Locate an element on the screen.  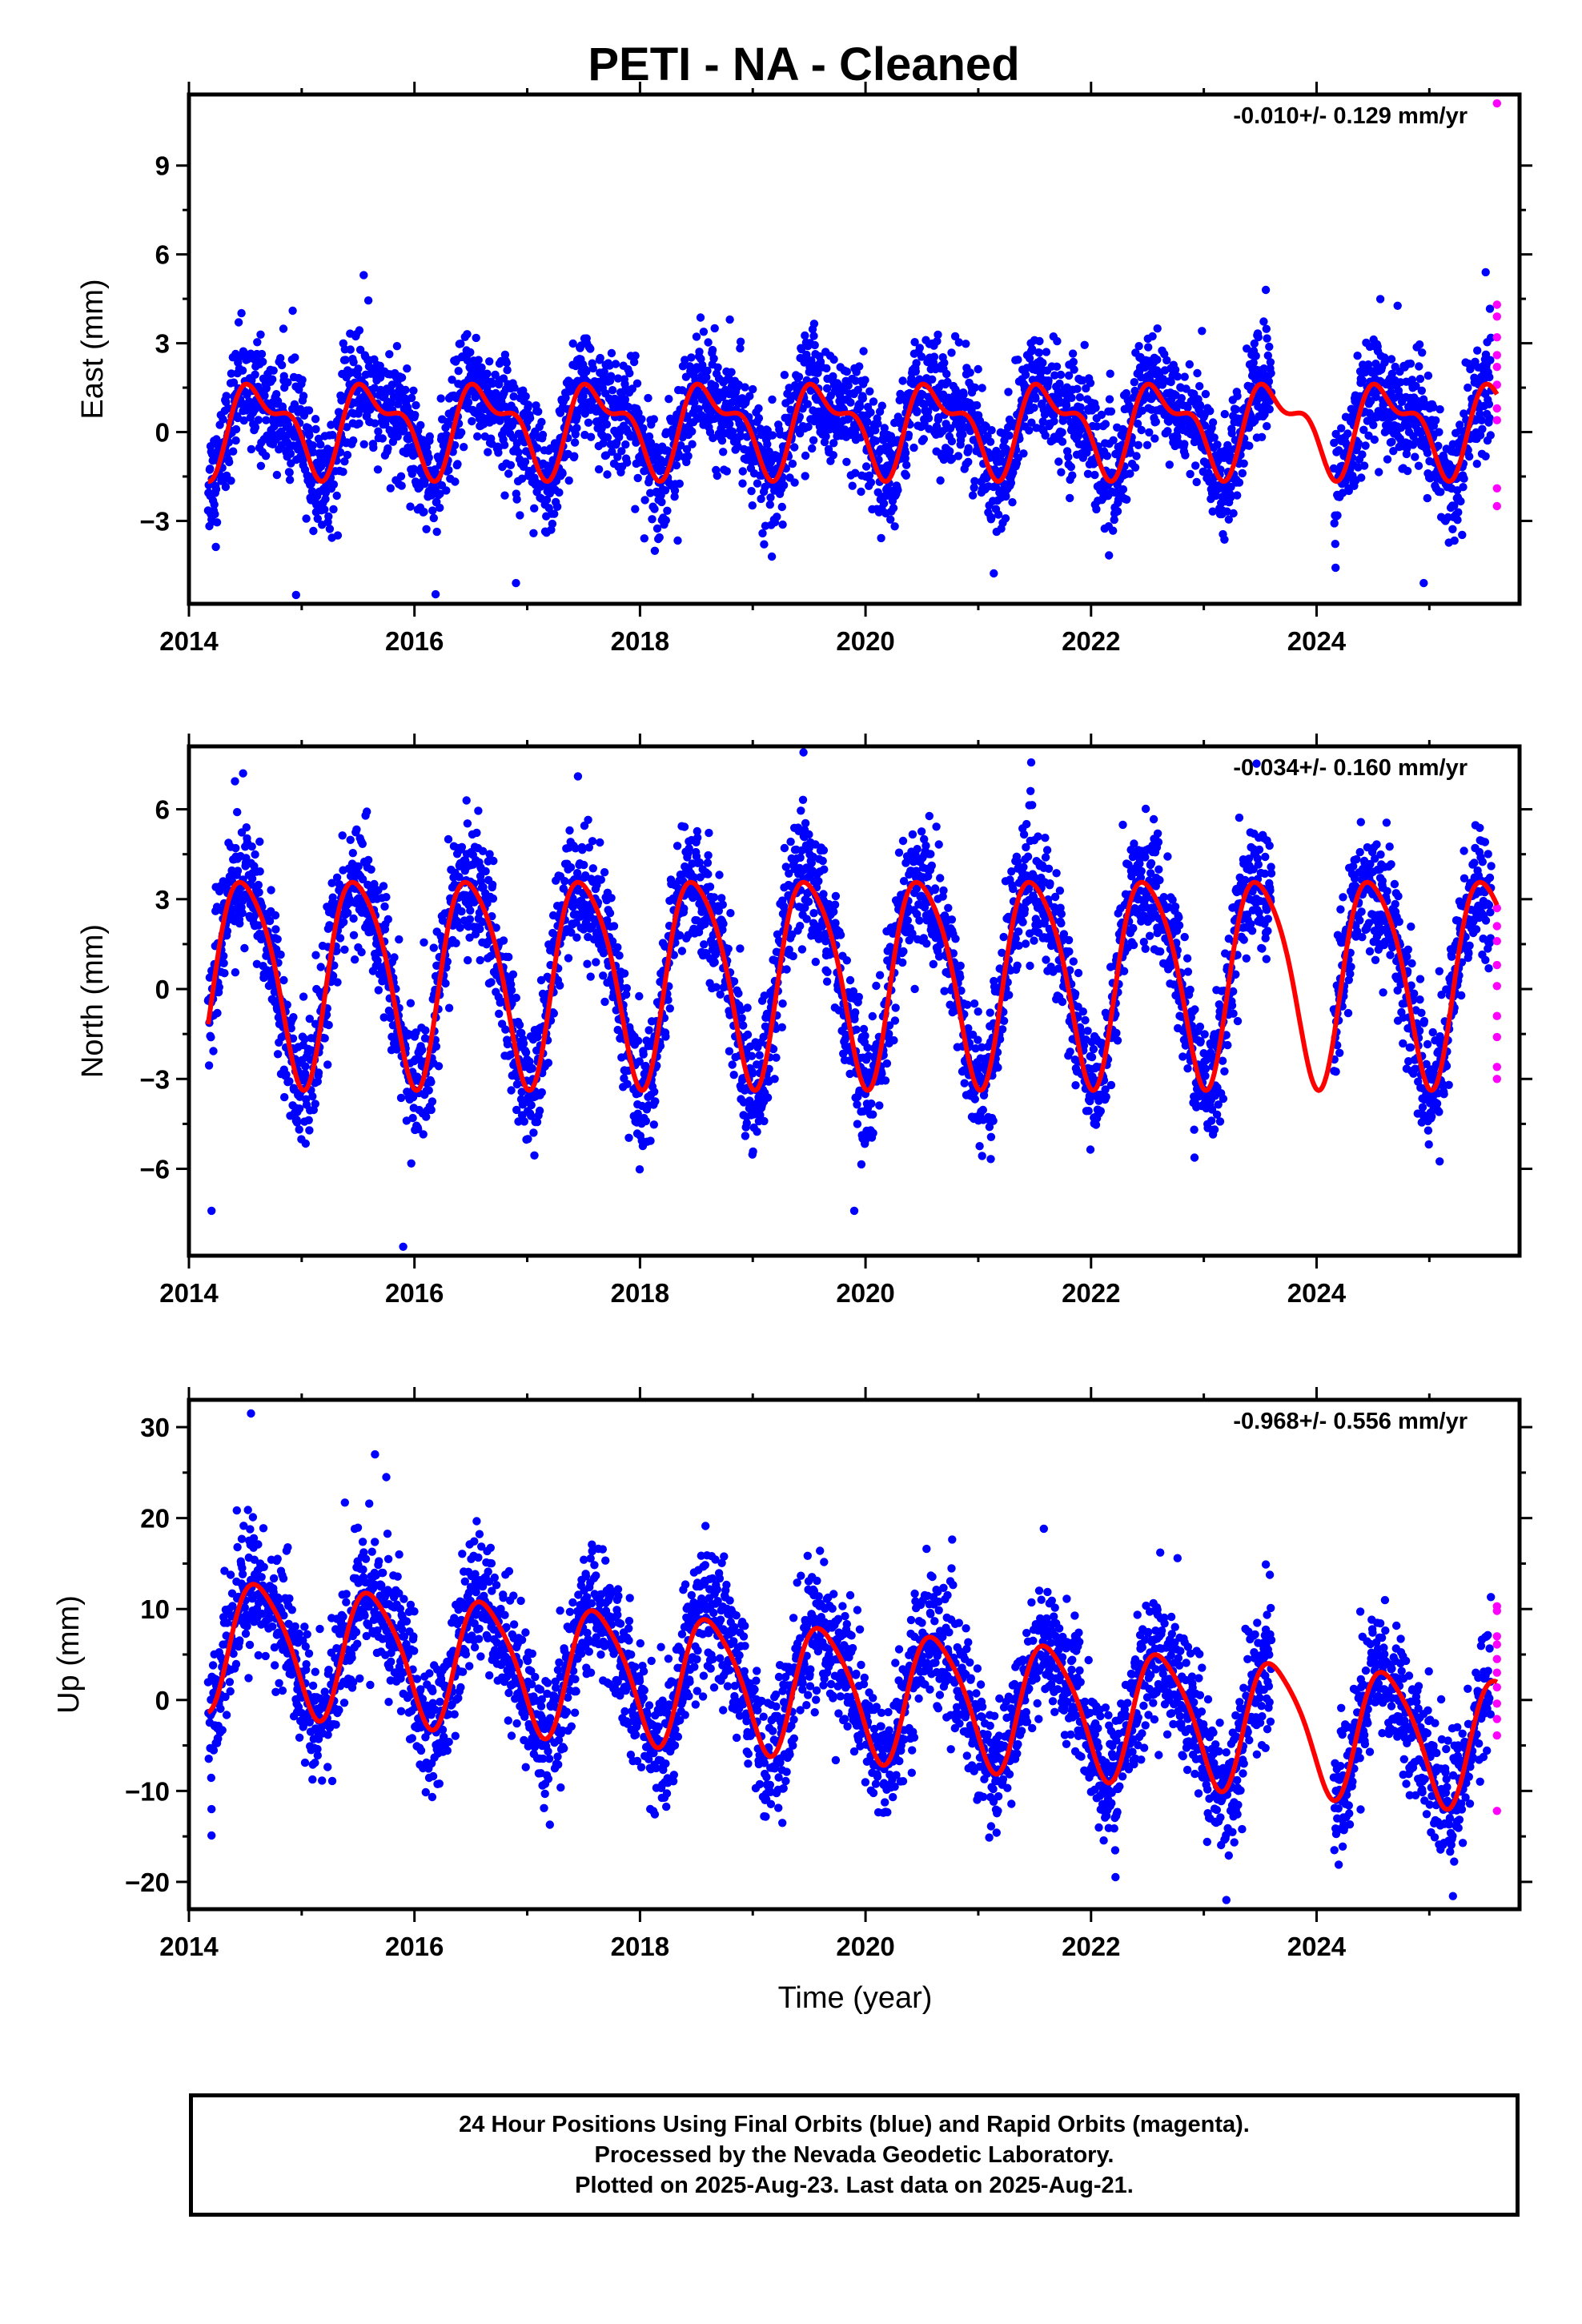
east-xtick-label: 2022 is located at coordinates (1091, 641).